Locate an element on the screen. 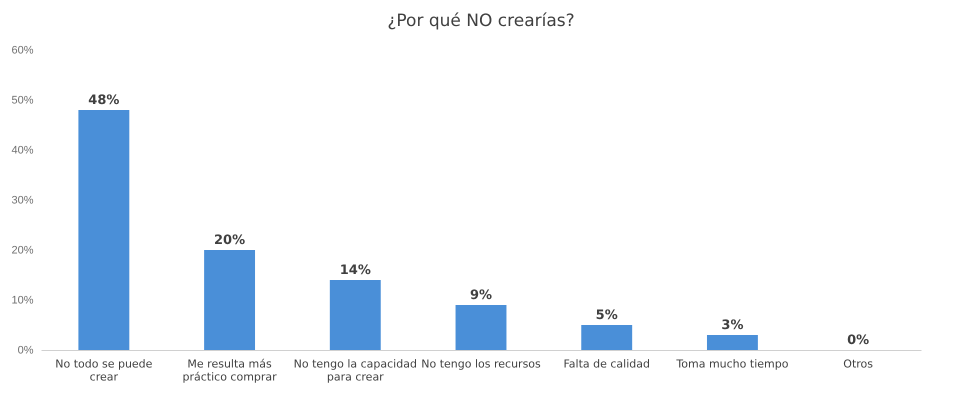  data-label: 0% is located at coordinates (858, 340).